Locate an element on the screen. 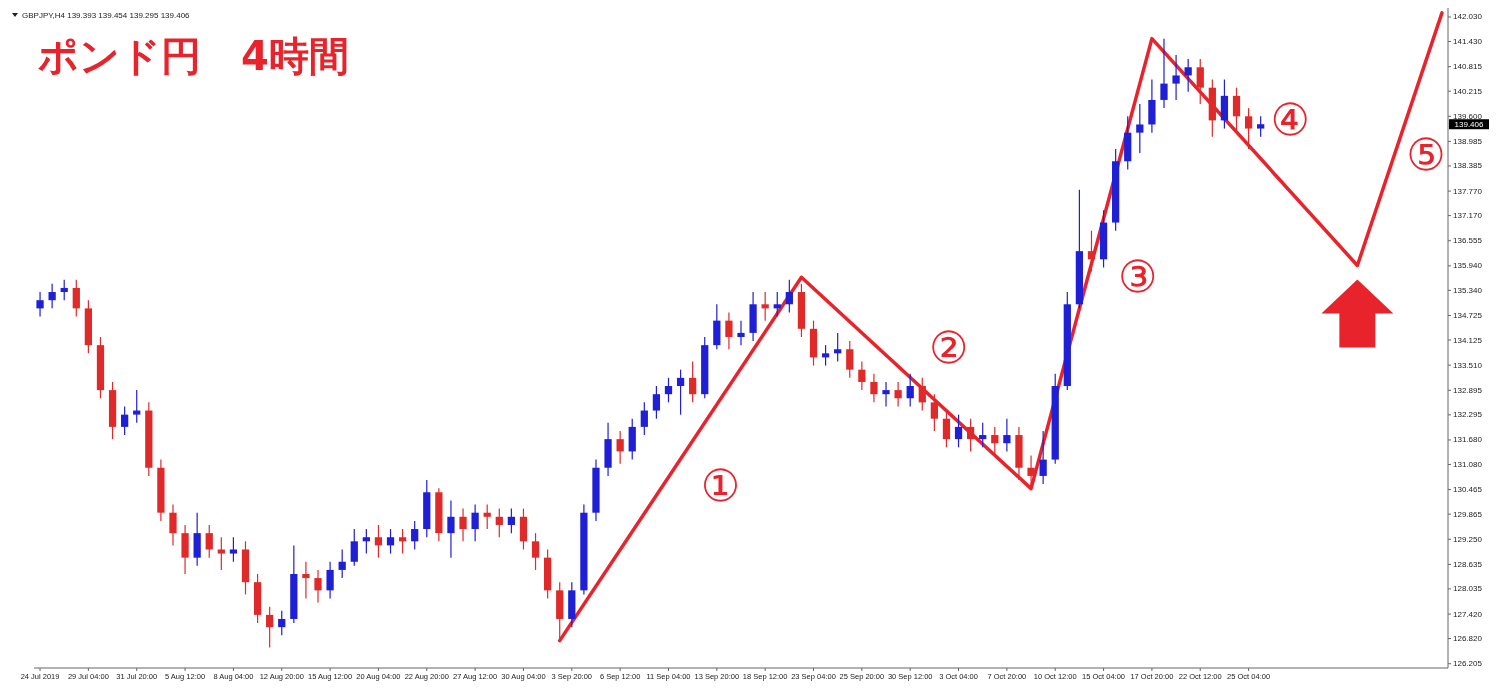 This screenshot has width=1500, height=700. y-tick-label: 128.635 is located at coordinates (1468, 564).